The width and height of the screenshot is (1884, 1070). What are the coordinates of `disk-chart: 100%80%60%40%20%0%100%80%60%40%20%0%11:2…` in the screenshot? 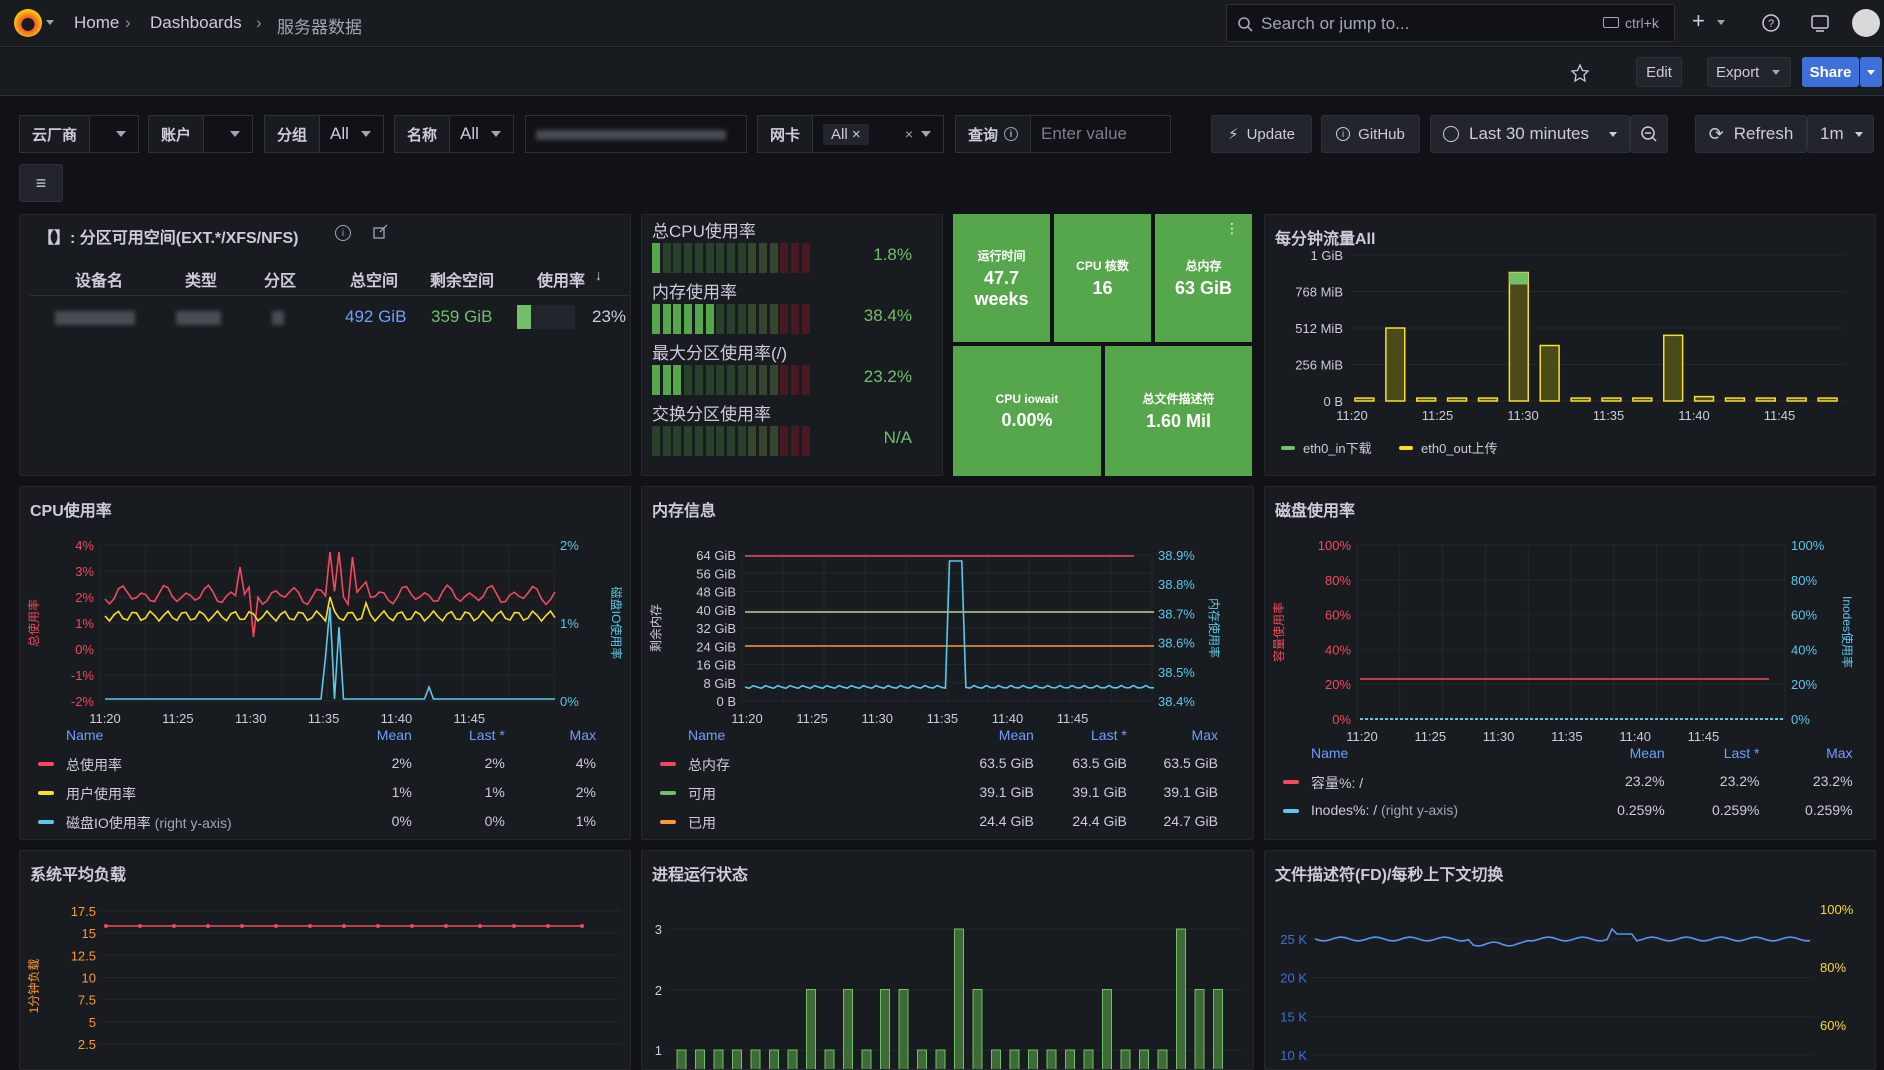 It's located at (1570, 616).